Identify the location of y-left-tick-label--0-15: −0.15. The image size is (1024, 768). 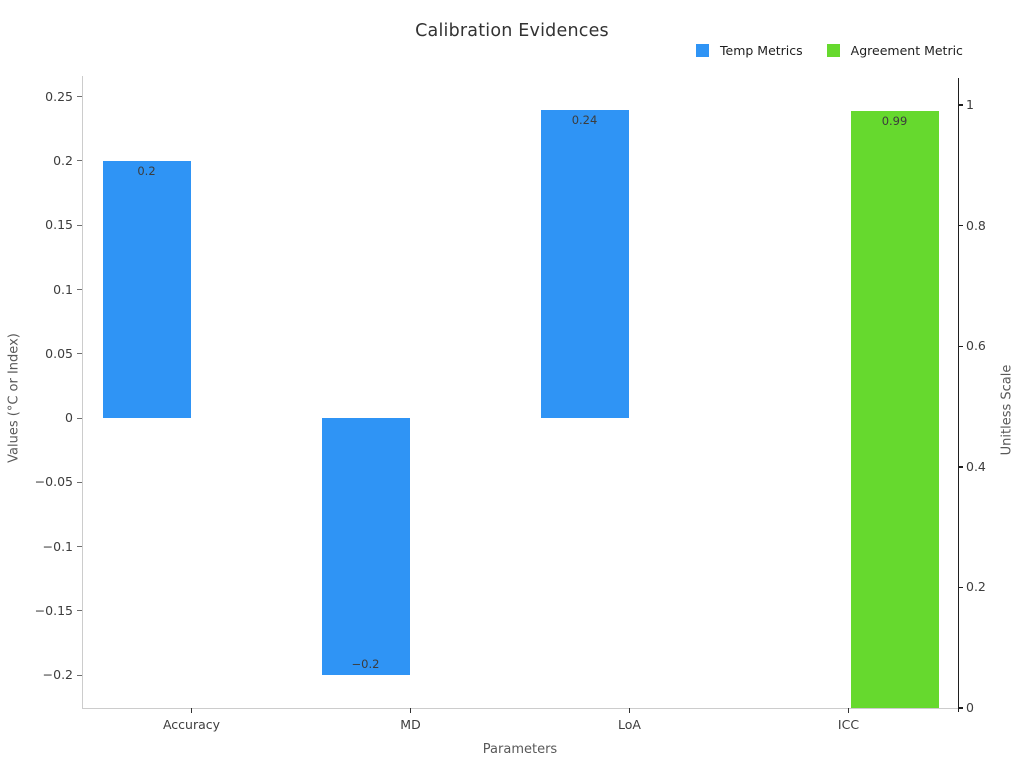
(53, 610).